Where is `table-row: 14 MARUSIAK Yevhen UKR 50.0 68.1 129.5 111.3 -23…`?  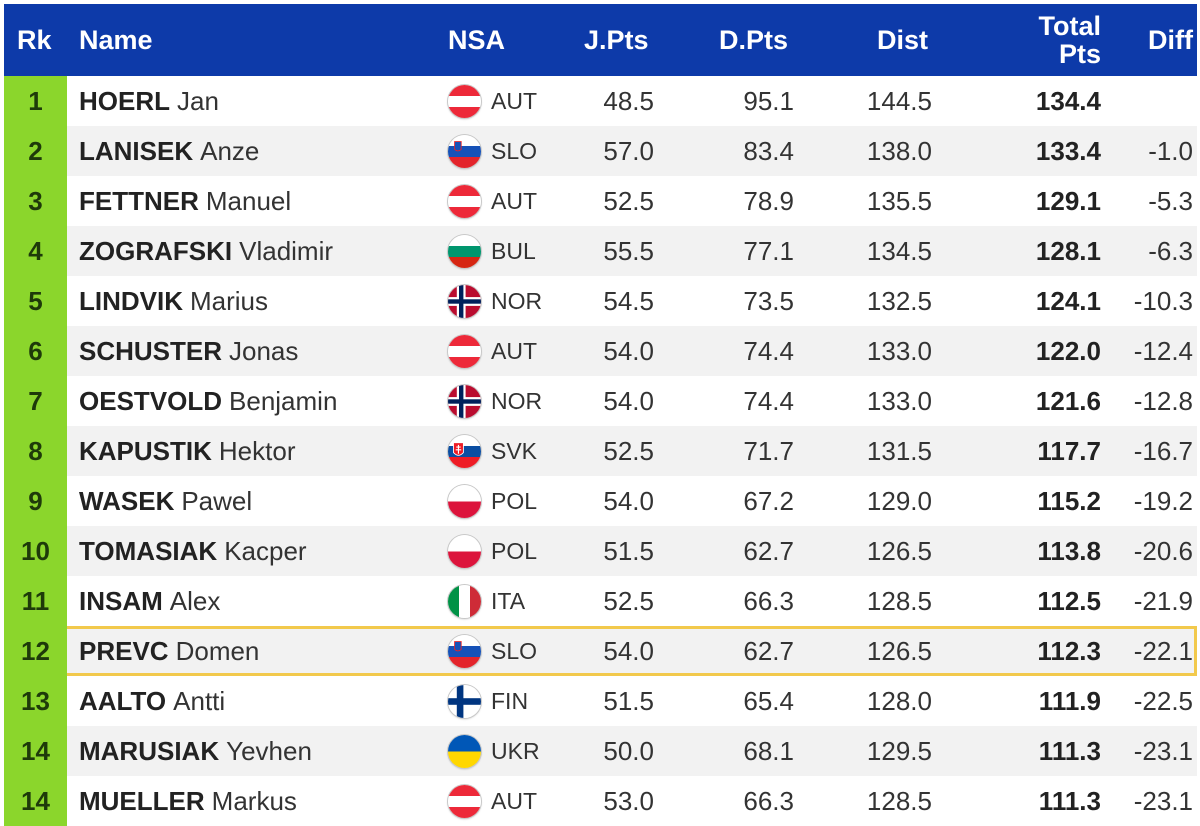 table-row: 14 MARUSIAK Yevhen UKR 50.0 68.1 129.5 111.3 -23… is located at coordinates (600, 751).